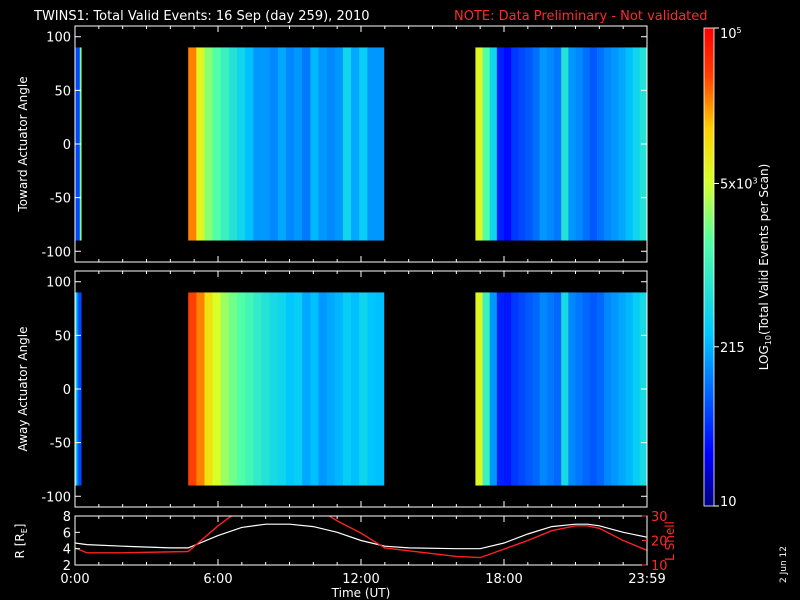 This screenshot has width=800, height=600. I want to click on radius-ylabel: R [RE], so click(21, 541).